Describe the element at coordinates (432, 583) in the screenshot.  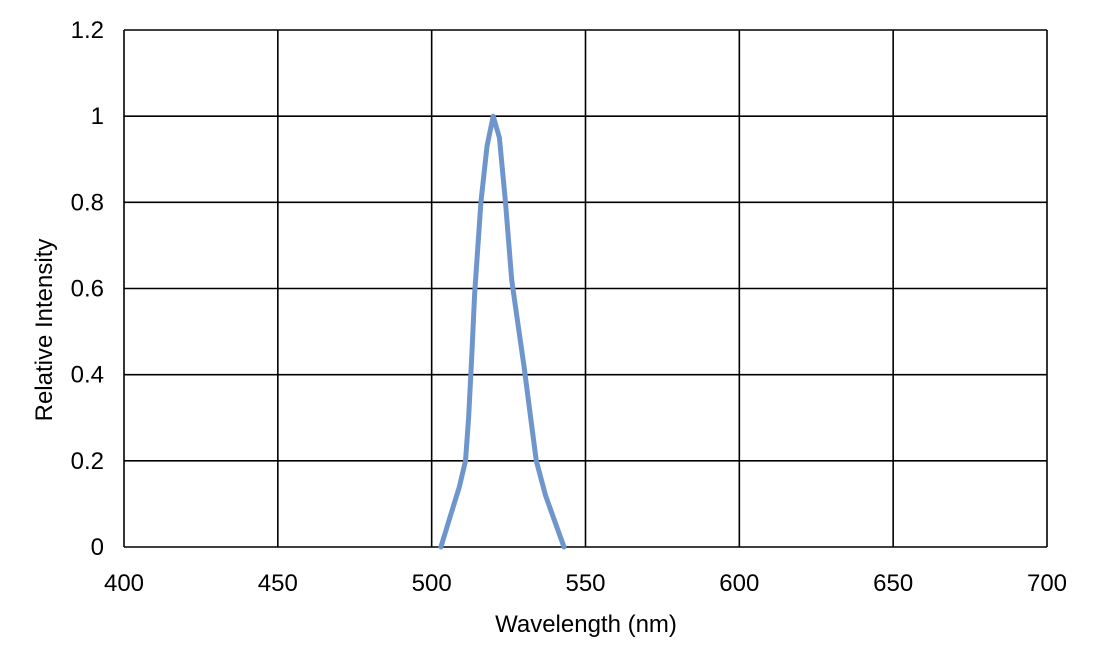
I see `x-tick-label: 500` at that location.